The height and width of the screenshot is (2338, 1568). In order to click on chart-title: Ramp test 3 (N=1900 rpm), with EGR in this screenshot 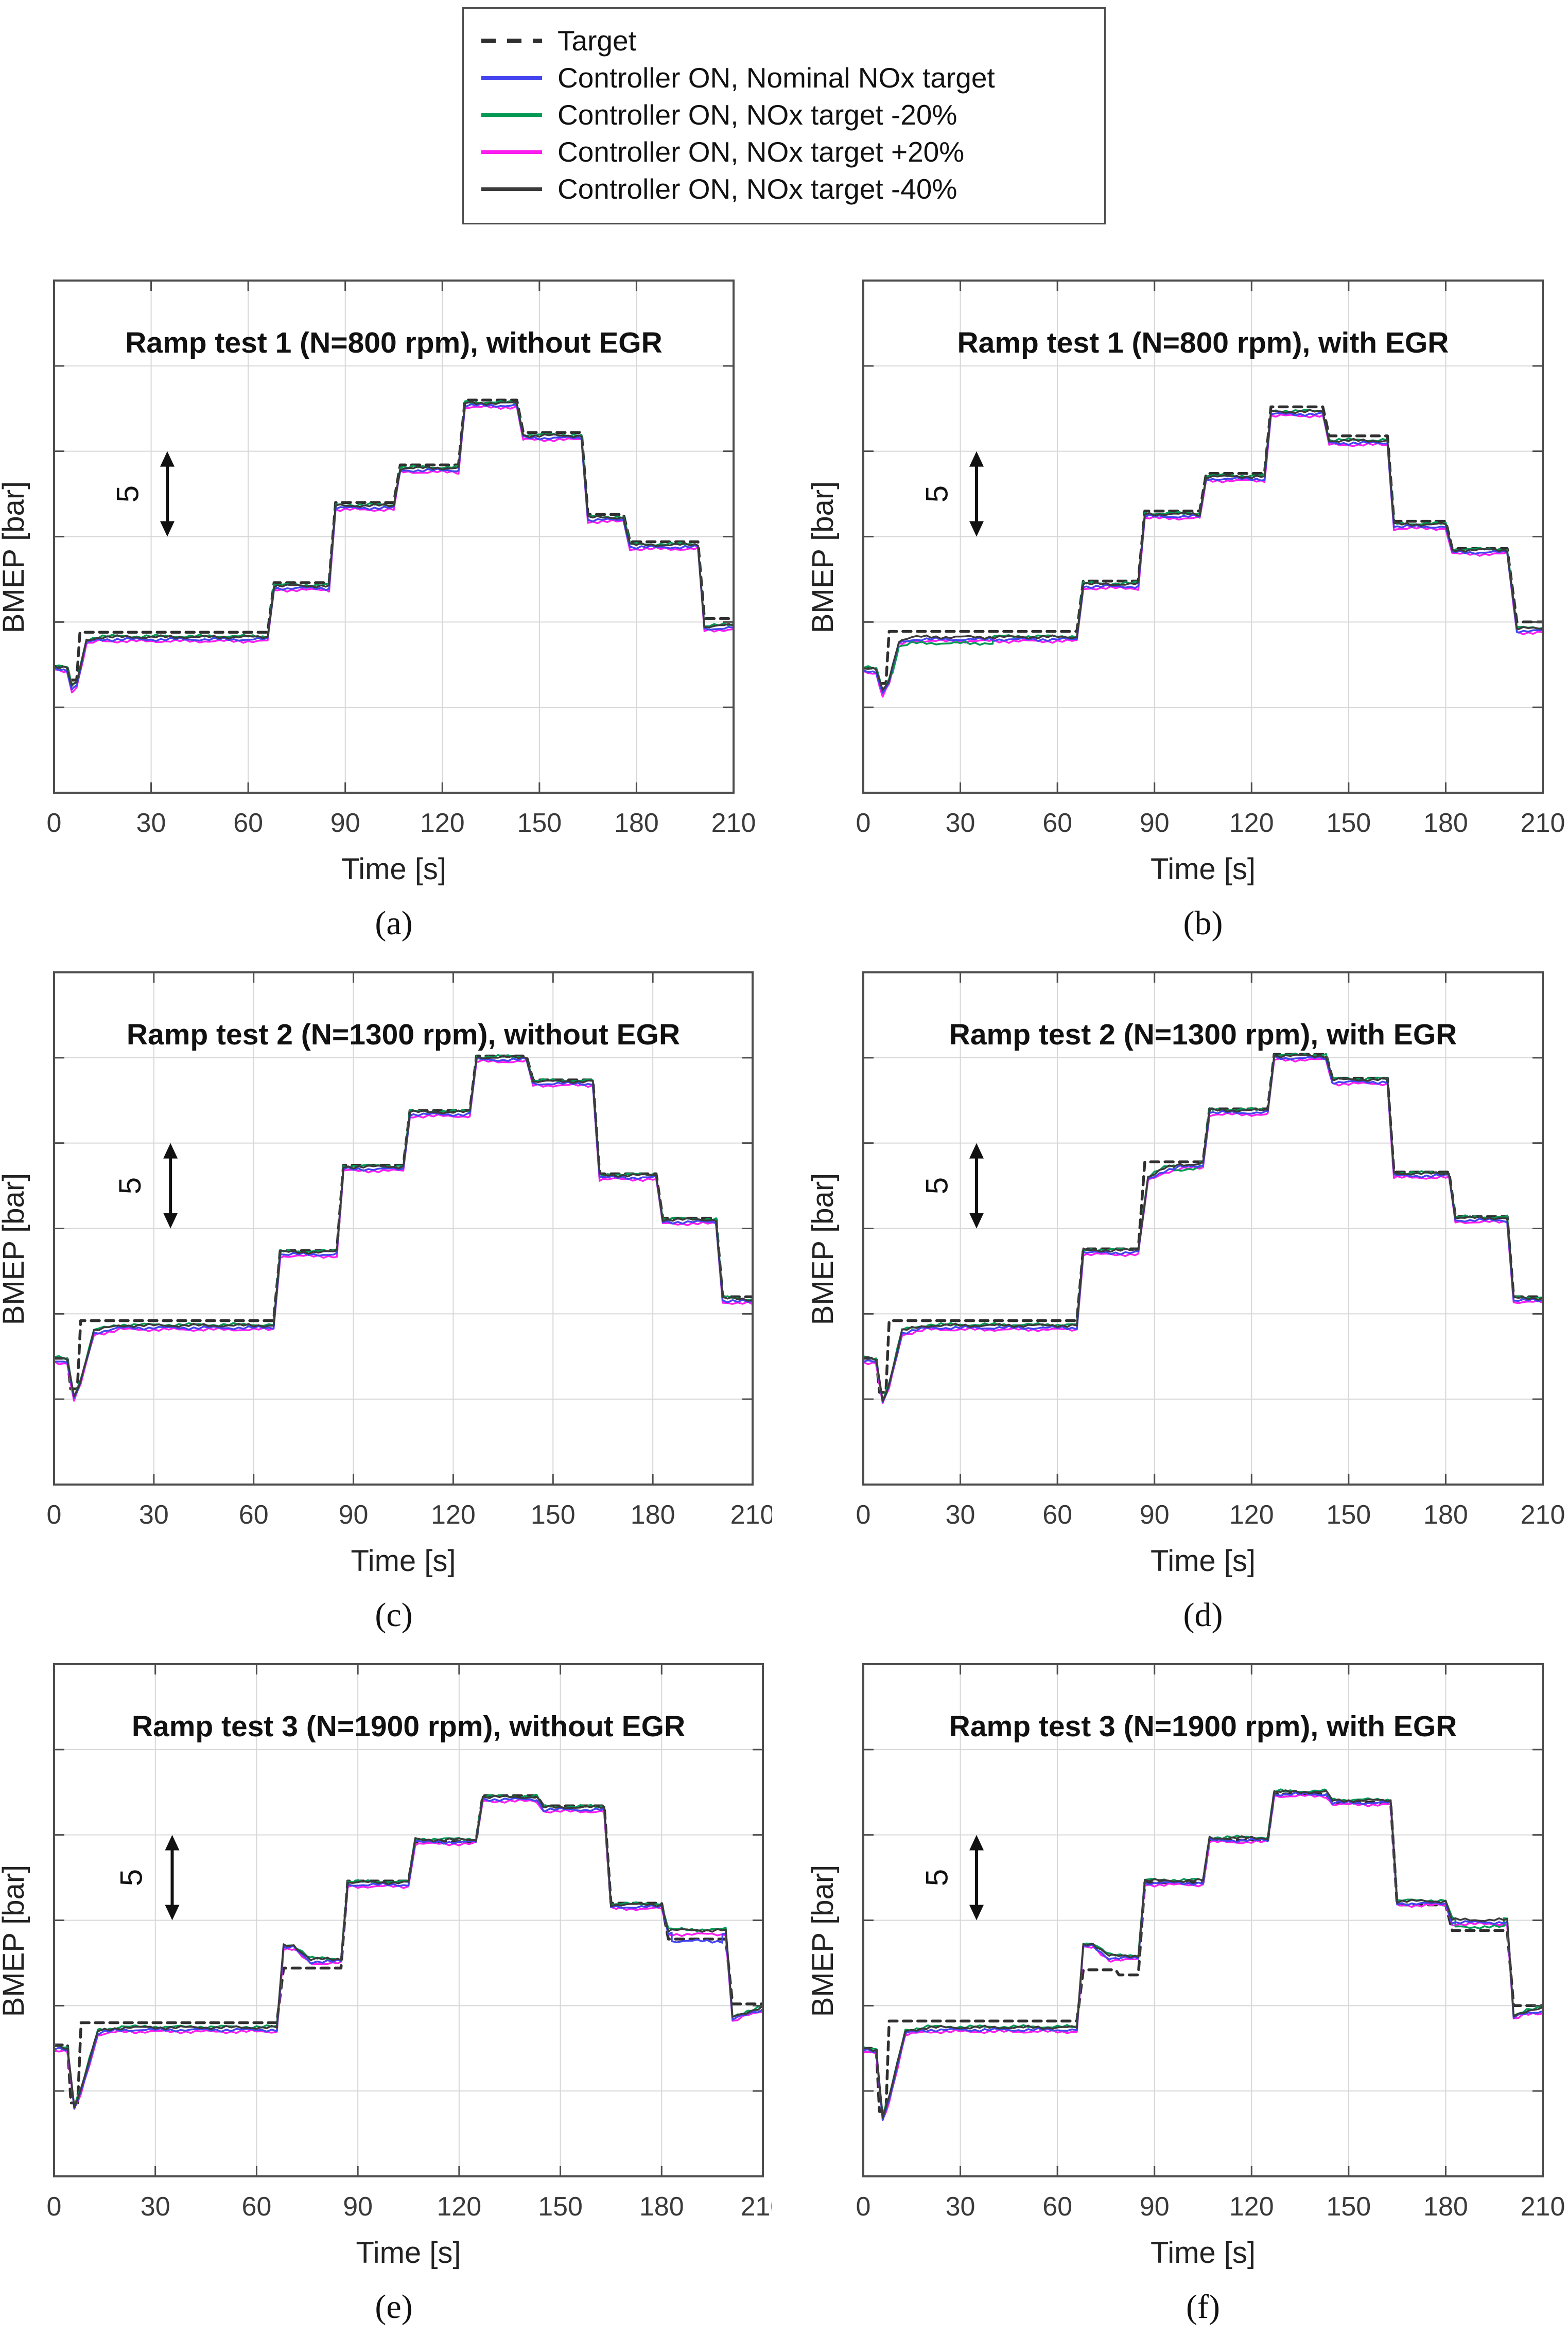, I will do `click(1203, 1726)`.